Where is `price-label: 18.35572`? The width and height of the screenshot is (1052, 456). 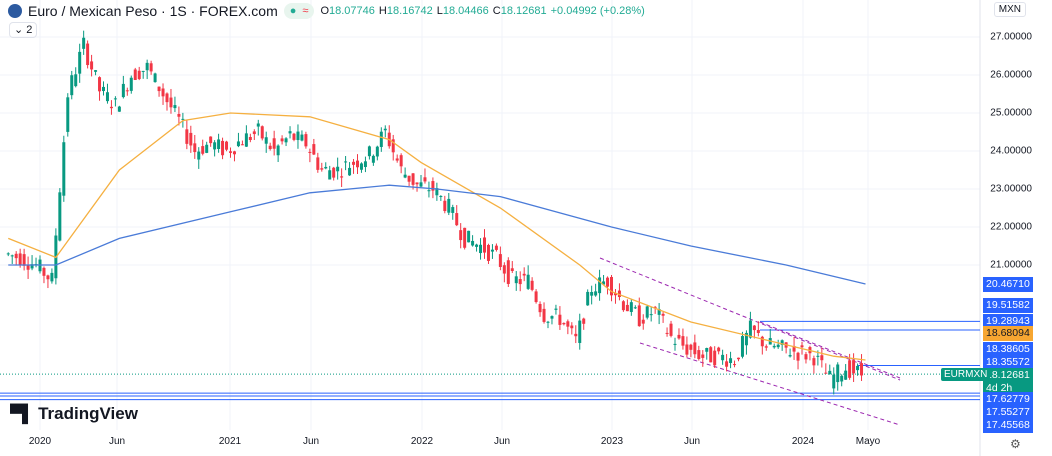 price-label: 18.35572 is located at coordinates (1008, 362).